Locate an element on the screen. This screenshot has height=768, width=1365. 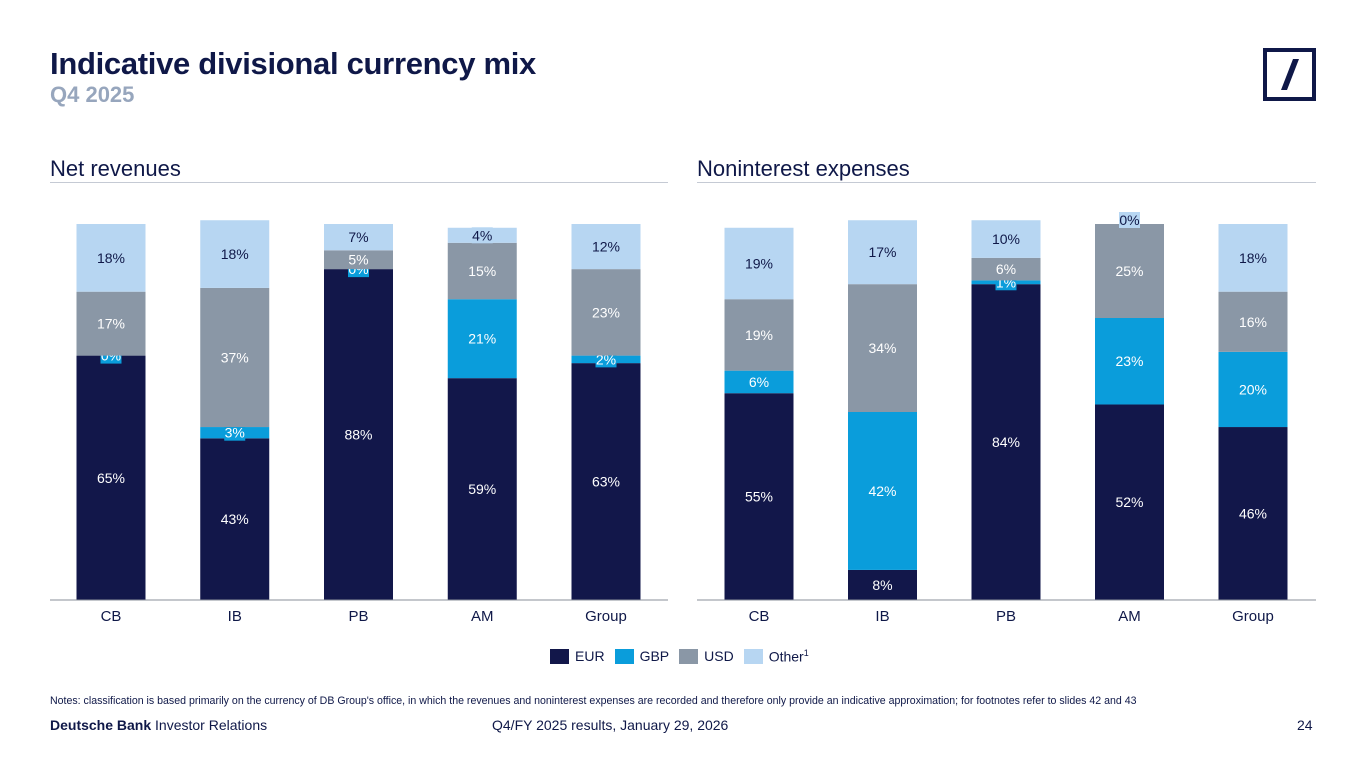
revenues-bar-ib-other is located at coordinates (235, 254).